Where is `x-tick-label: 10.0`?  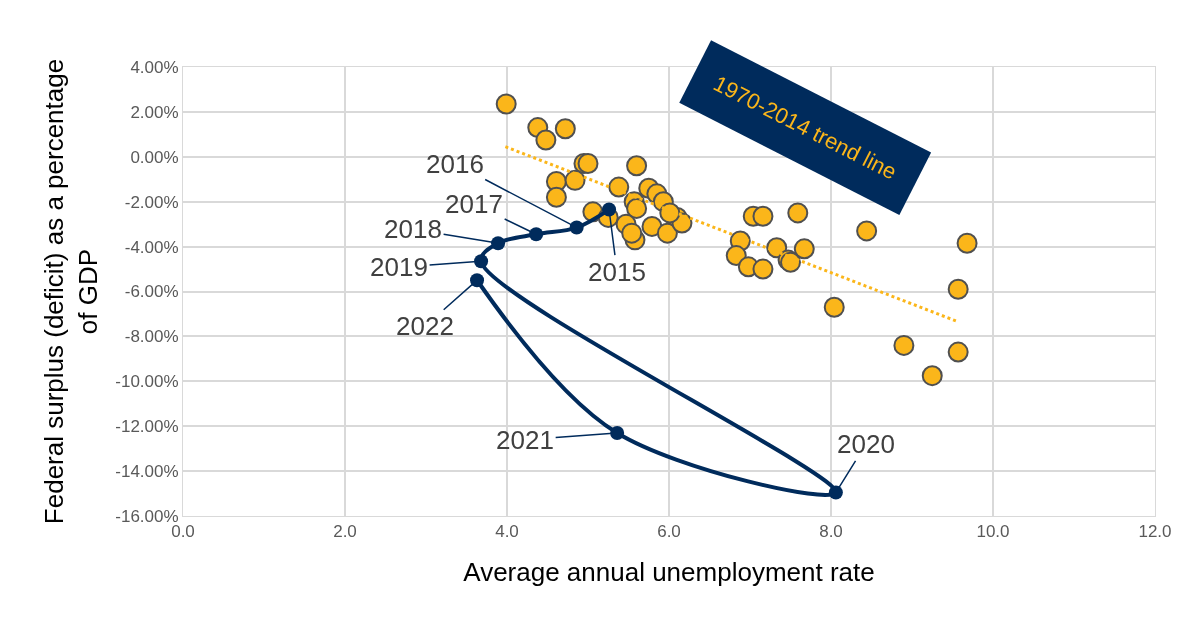
x-tick-label: 10.0 is located at coordinates (993, 532).